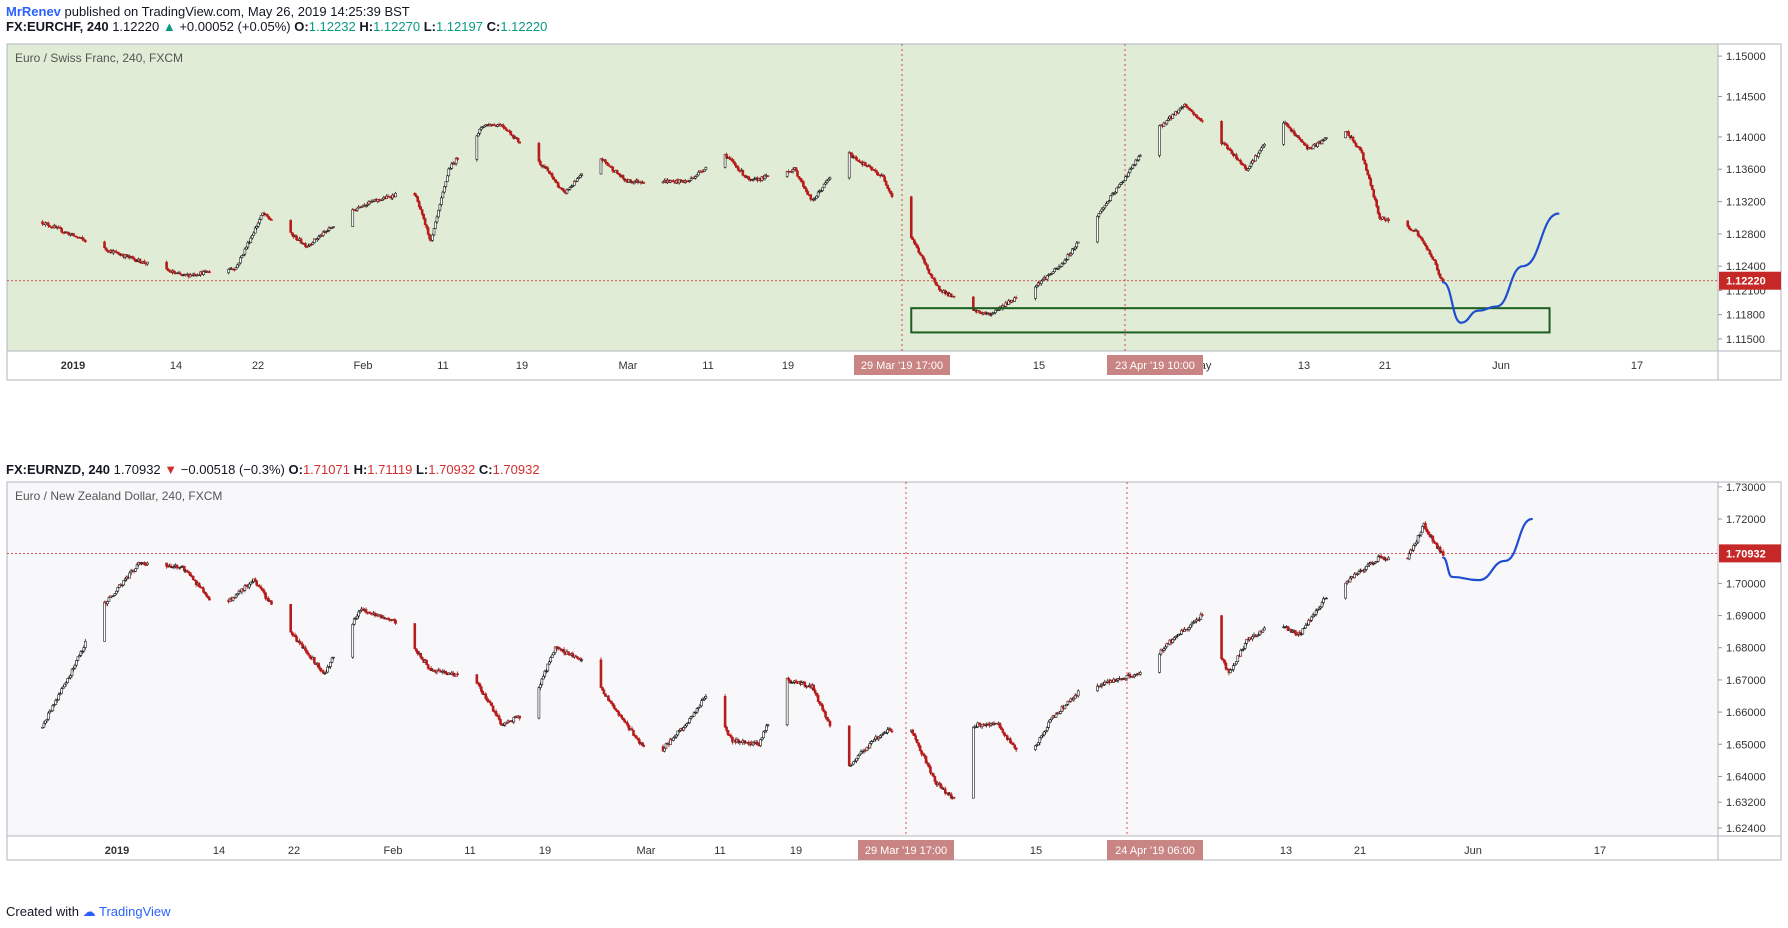 This screenshot has height=928, width=1788. I want to click on change-down-icon: ▼, so click(171, 469).